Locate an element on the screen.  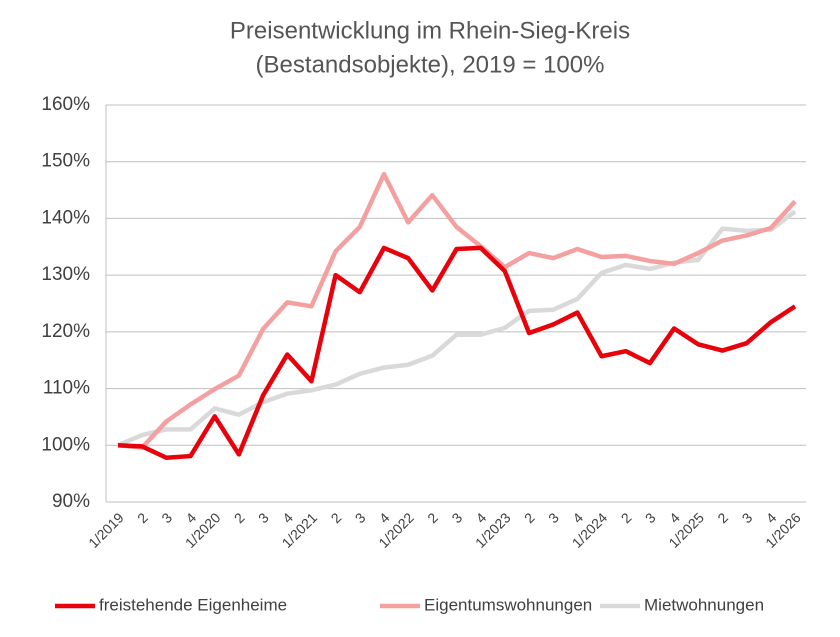
y-tick-label: 130% is located at coordinates (65, 274).